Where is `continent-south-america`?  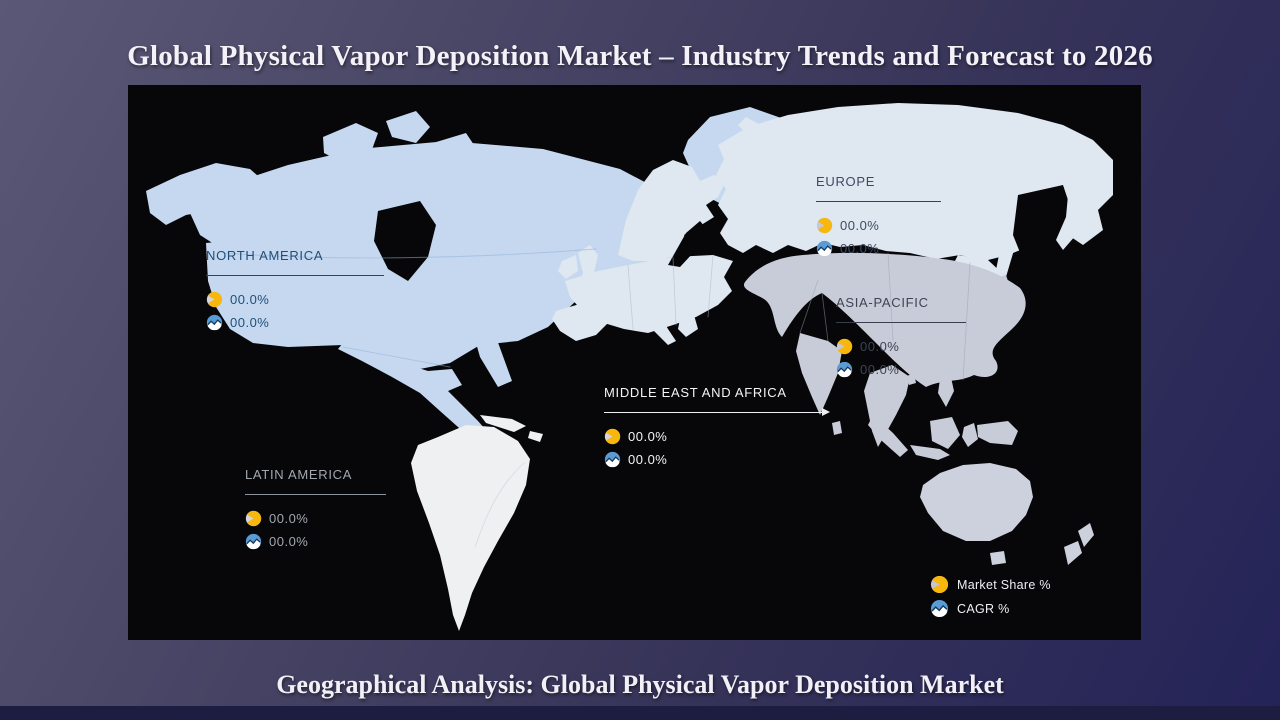
continent-south-america is located at coordinates (470, 528).